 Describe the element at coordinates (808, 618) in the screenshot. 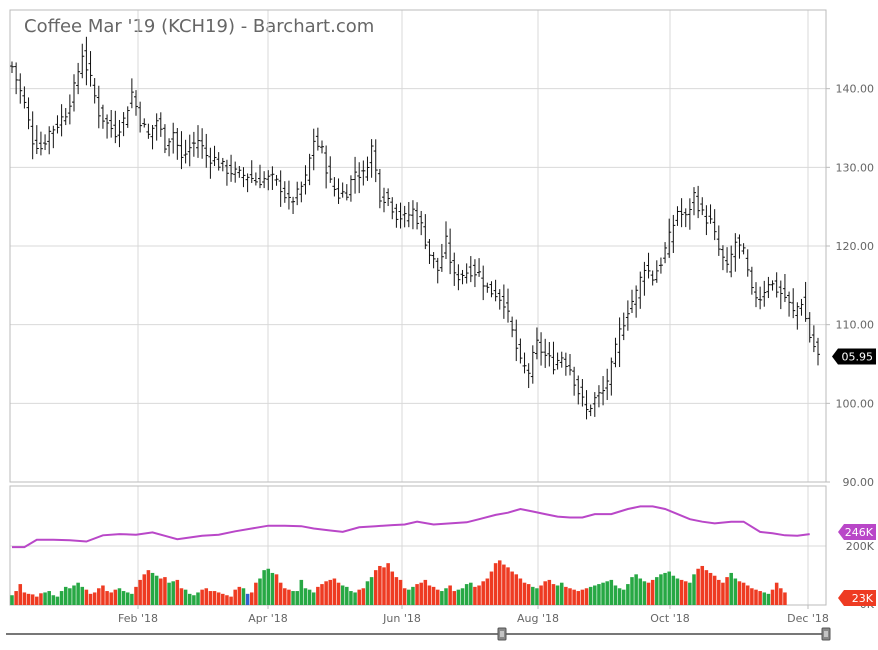

I see `time-tick-label: Dec '18` at that location.